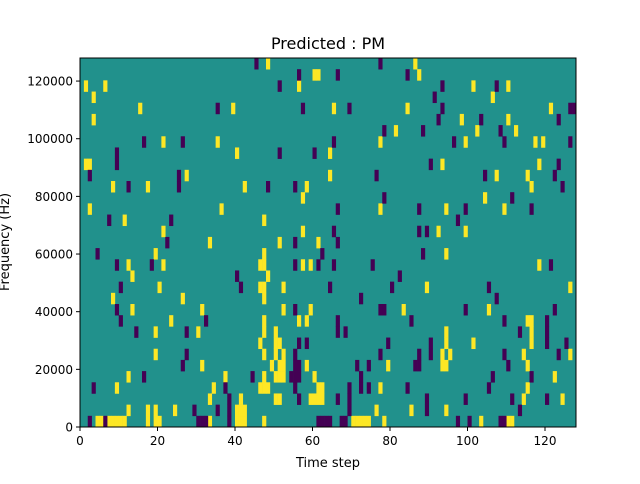 The image size is (640, 484). What do you see at coordinates (328, 43) in the screenshot?
I see `chart-title: Predicted : PM` at bounding box center [328, 43].